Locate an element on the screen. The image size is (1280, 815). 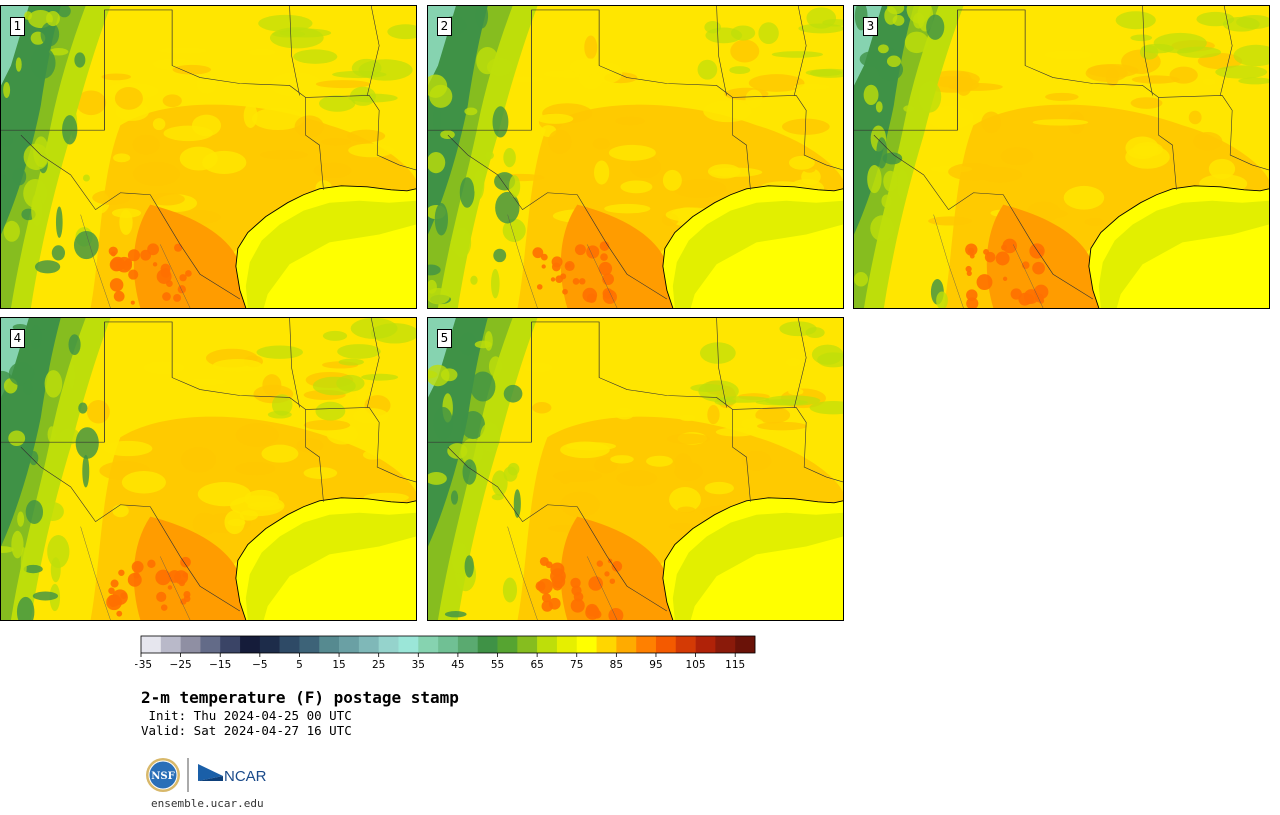
member-label: 4 is located at coordinates (17, 338).